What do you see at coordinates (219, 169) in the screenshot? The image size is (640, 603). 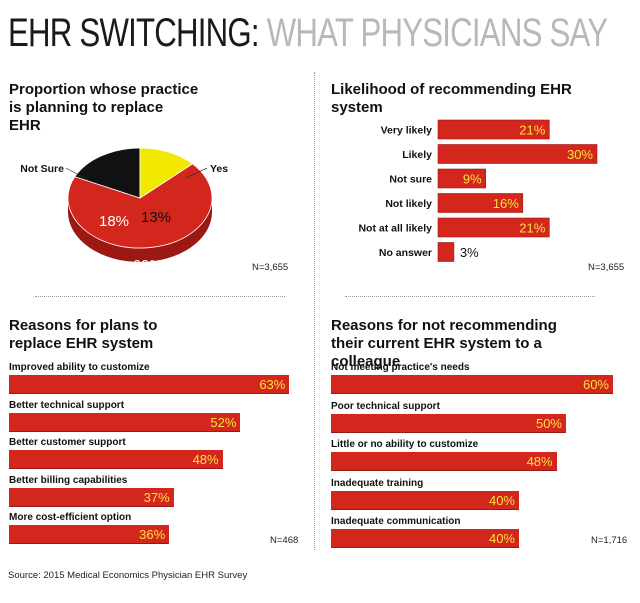 I see `pie-outside-label-yes: Yes` at bounding box center [219, 169].